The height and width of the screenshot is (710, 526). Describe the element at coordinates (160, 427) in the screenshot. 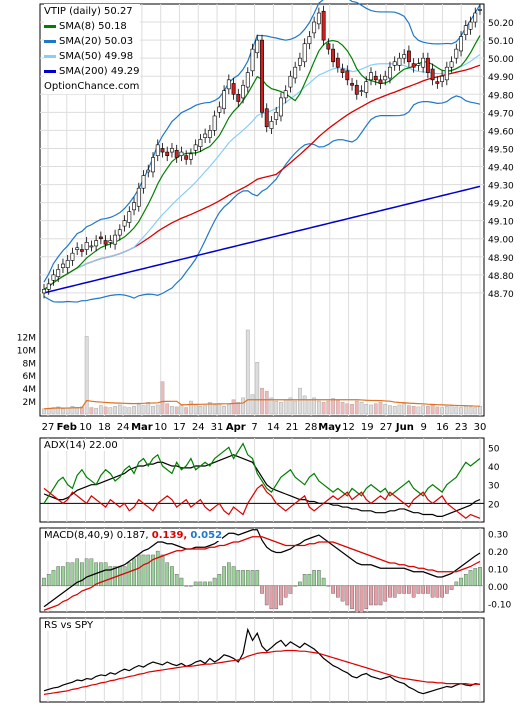

I see `x-tick-label-6: 10` at that location.